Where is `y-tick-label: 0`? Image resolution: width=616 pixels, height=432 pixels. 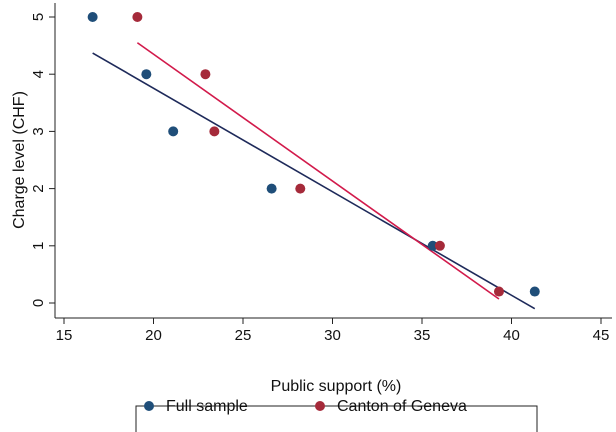
y-tick-label: 0 is located at coordinates (38, 303).